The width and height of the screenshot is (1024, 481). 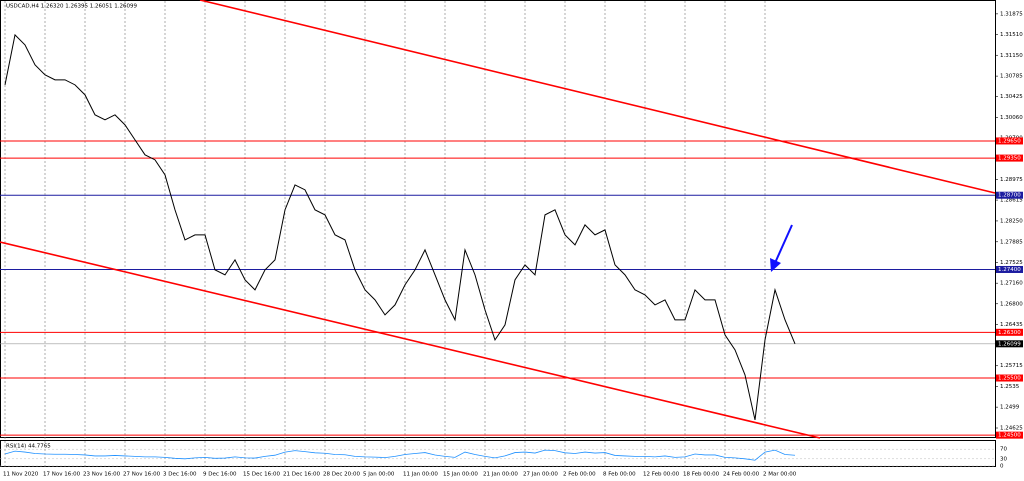 What do you see at coordinates (341, 475) in the screenshot?
I see `x-tick-label: 28 Dec 20:00` at bounding box center [341, 475].